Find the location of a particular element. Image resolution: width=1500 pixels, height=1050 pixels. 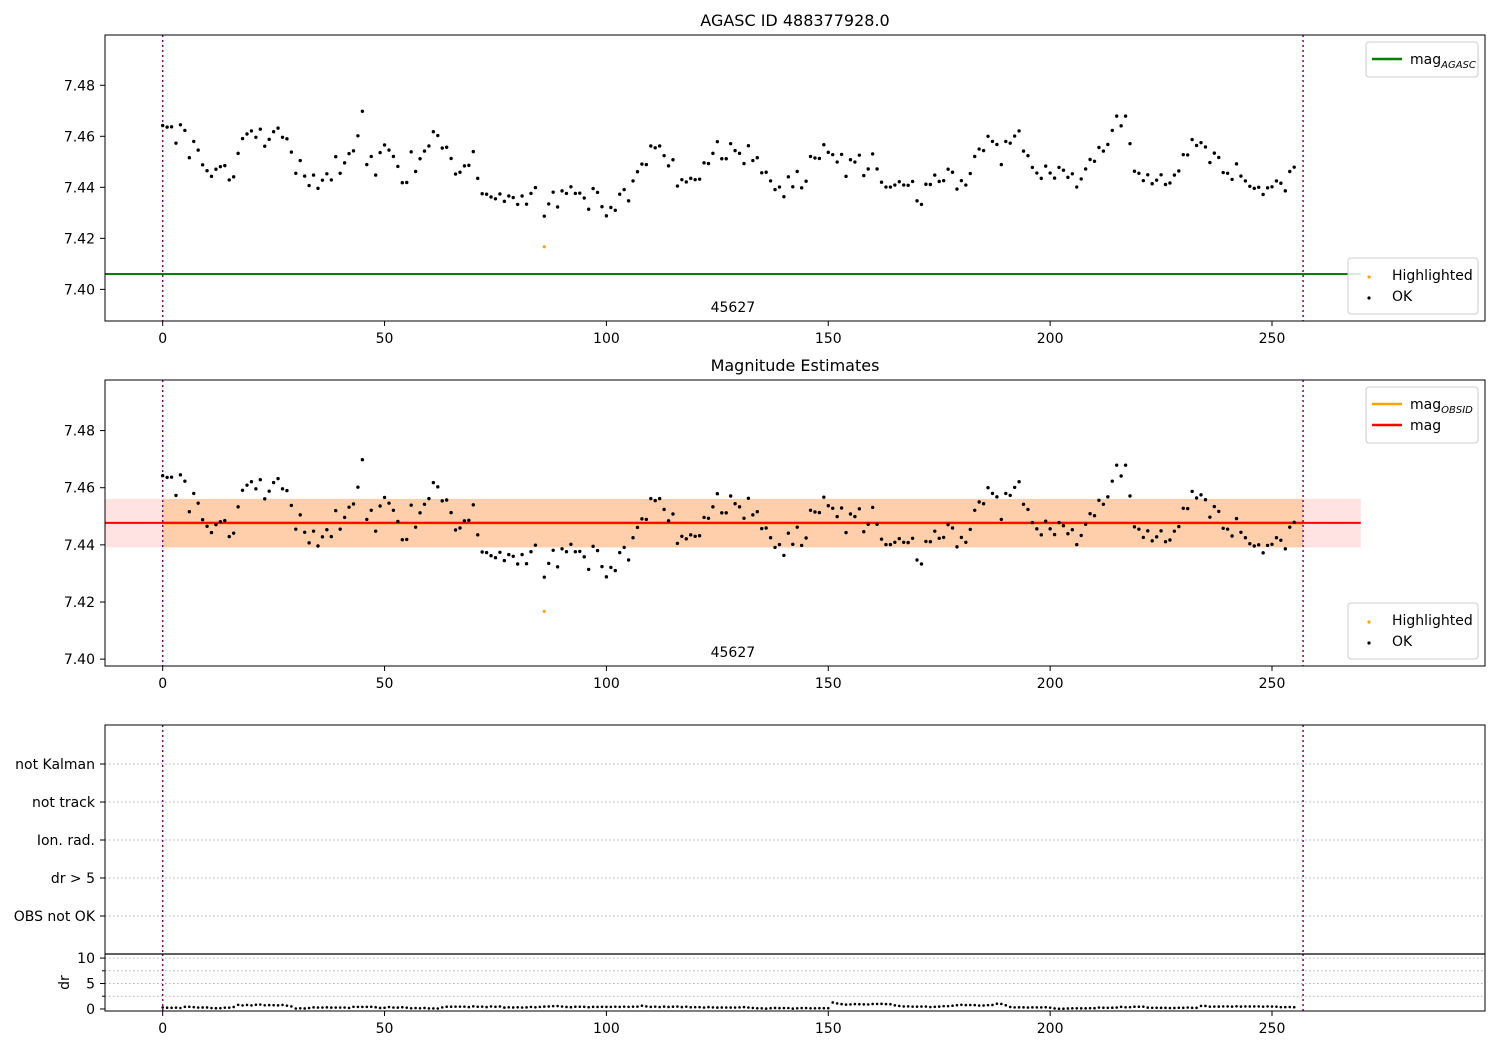

y-tick-label: 7.42 is located at coordinates (79, 239).